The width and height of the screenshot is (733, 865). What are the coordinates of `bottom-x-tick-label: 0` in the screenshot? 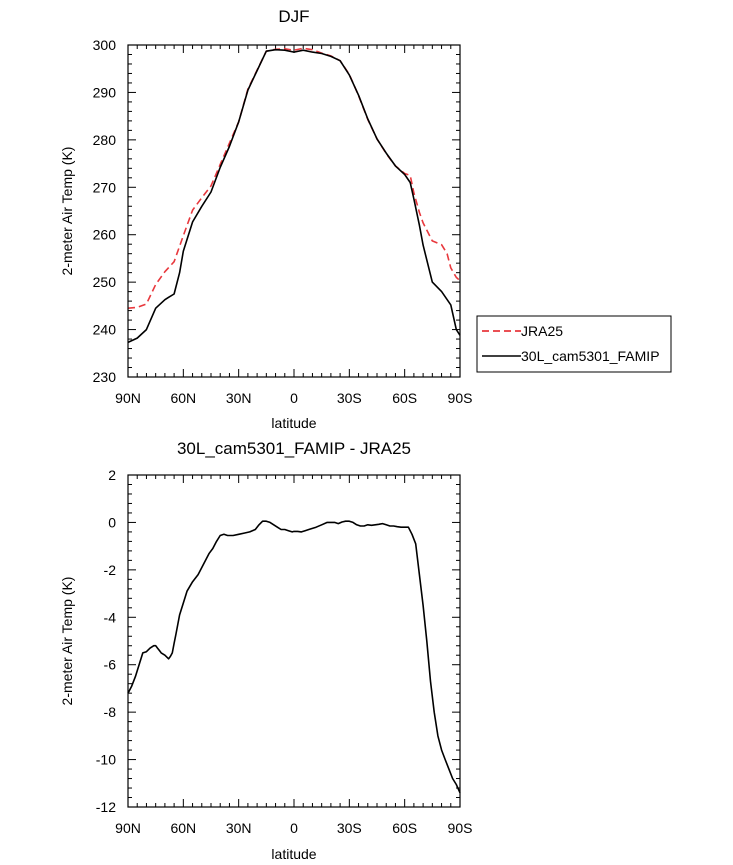 It's located at (294, 828).